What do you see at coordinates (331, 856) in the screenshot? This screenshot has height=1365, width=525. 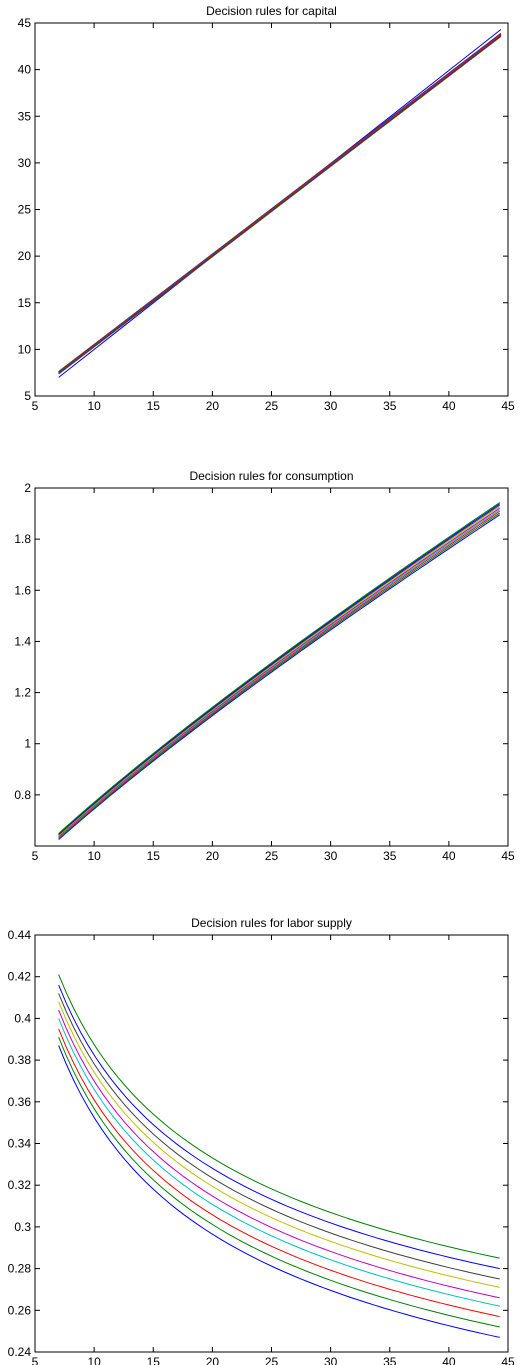 I see `consumption-x-tick-label: 30` at bounding box center [331, 856].